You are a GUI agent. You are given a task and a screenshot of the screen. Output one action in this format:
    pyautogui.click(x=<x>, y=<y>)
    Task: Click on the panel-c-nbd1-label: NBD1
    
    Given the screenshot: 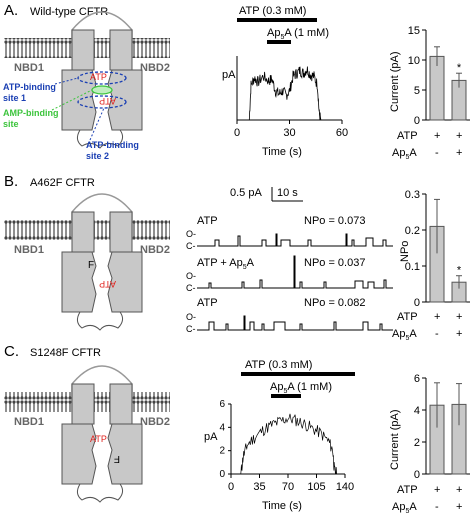 What is the action you would take?
    pyautogui.click(x=29, y=422)
    